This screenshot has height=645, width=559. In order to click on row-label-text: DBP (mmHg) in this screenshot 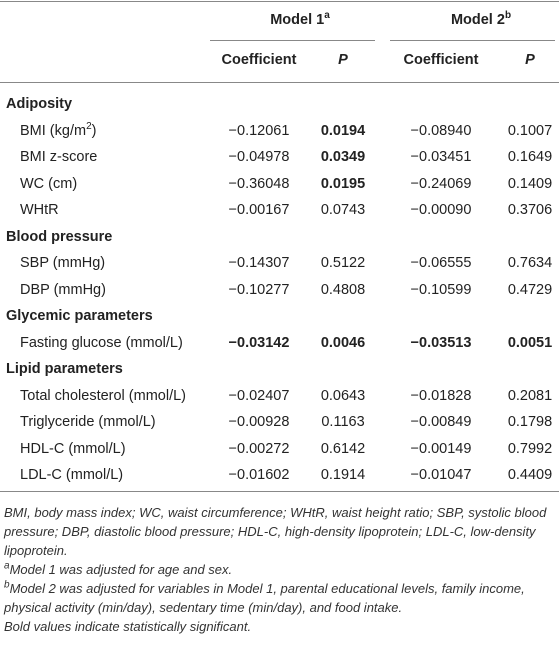, I will do `click(63, 289)`.